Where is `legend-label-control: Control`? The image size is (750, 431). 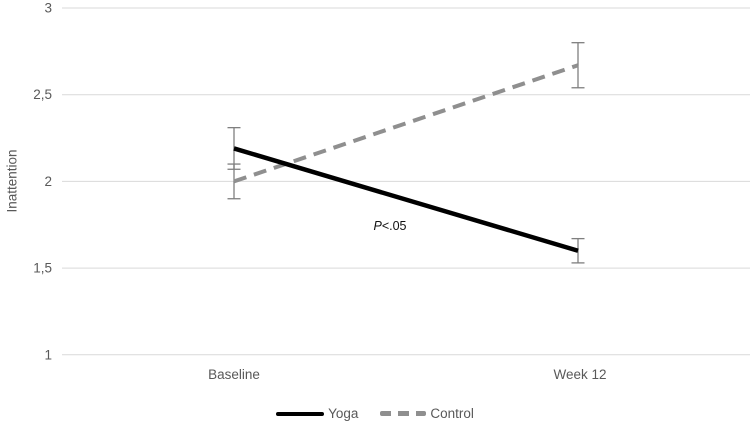
legend-label-control: Control is located at coordinates (452, 413).